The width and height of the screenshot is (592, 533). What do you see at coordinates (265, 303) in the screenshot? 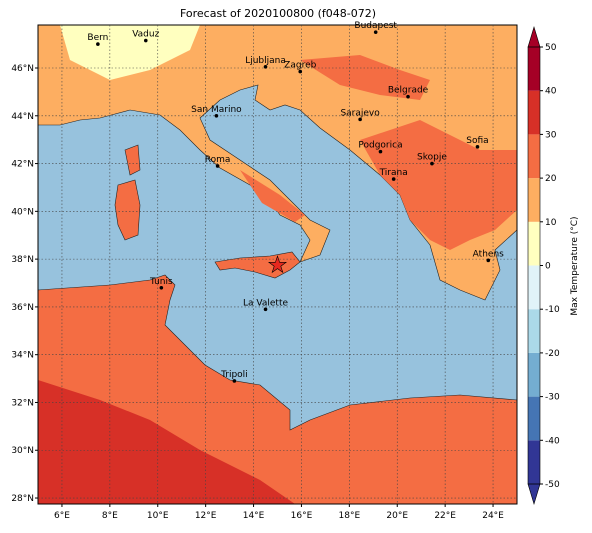
I see `city-label: La Valette` at bounding box center [265, 303].